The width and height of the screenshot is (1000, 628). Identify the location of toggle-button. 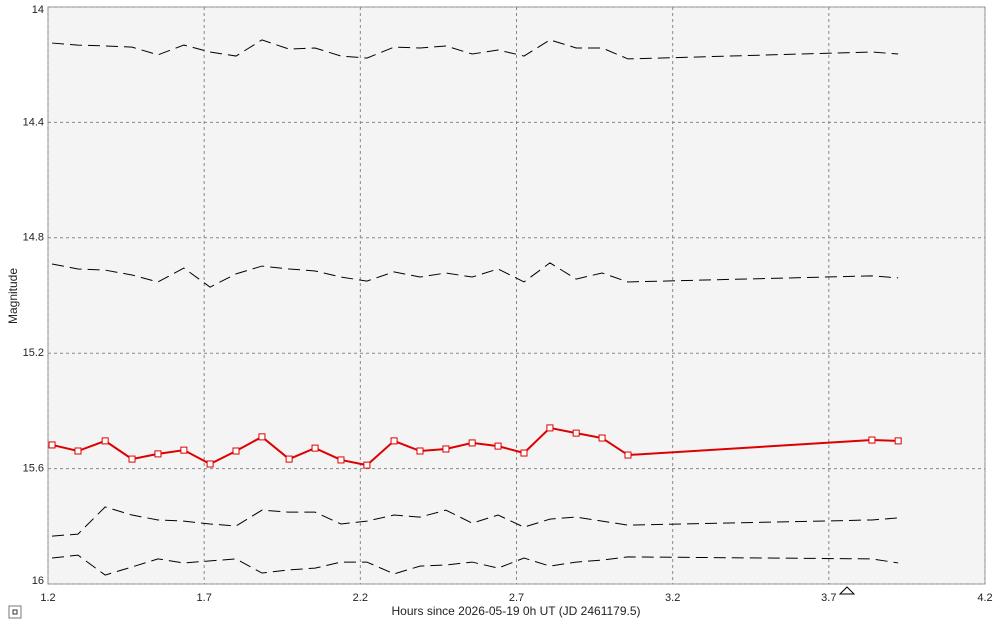
(15, 612).